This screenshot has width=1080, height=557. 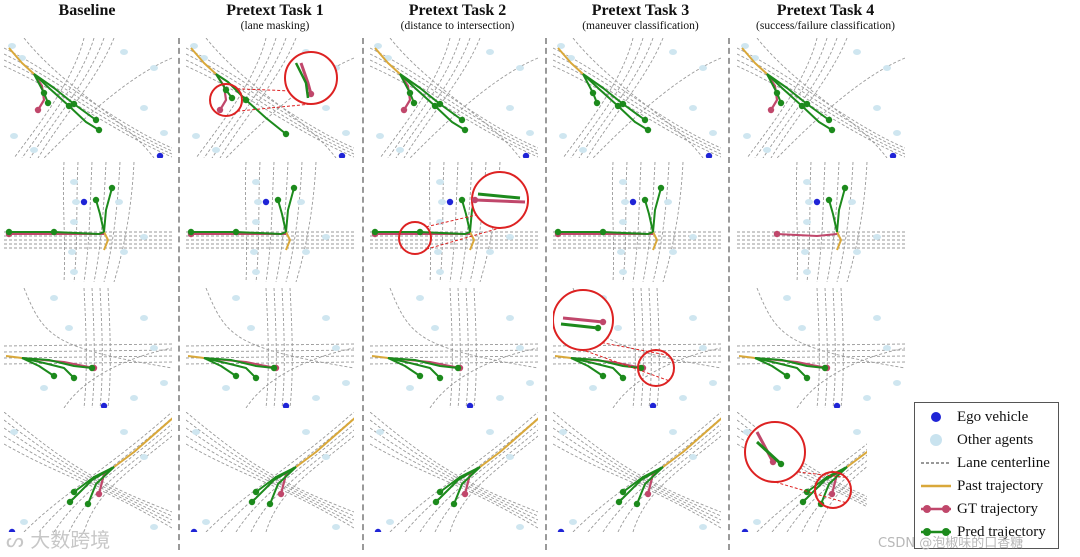 I want to click on trajectory-panel-row3-col3, so click(x=454, y=348).